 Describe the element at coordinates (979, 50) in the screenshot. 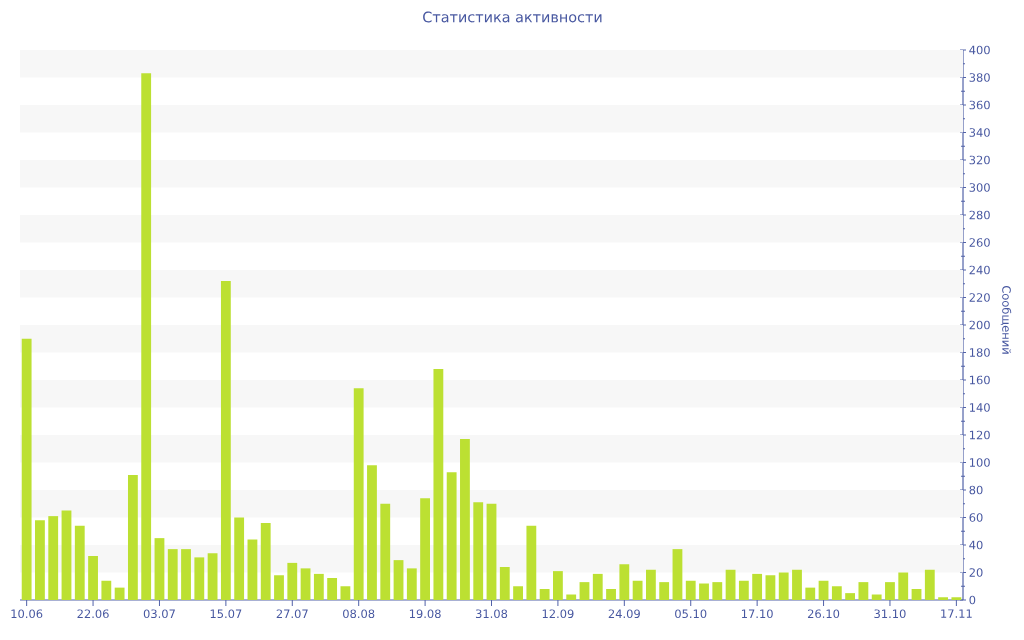

I see `y-tick-label: 400` at that location.